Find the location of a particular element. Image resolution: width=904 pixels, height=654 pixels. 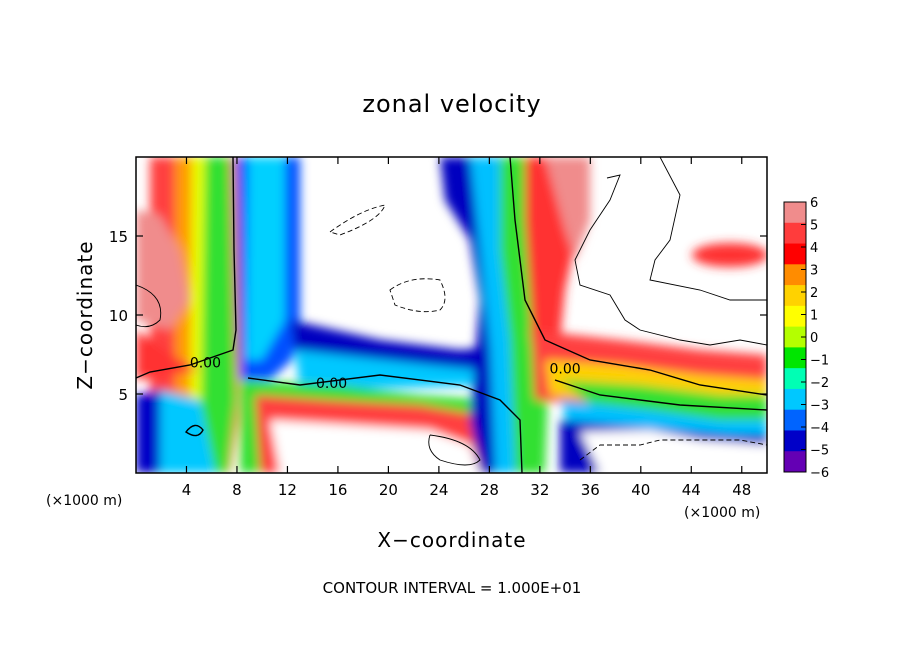

colorbar-tick-label: 2 is located at coordinates (814, 293).